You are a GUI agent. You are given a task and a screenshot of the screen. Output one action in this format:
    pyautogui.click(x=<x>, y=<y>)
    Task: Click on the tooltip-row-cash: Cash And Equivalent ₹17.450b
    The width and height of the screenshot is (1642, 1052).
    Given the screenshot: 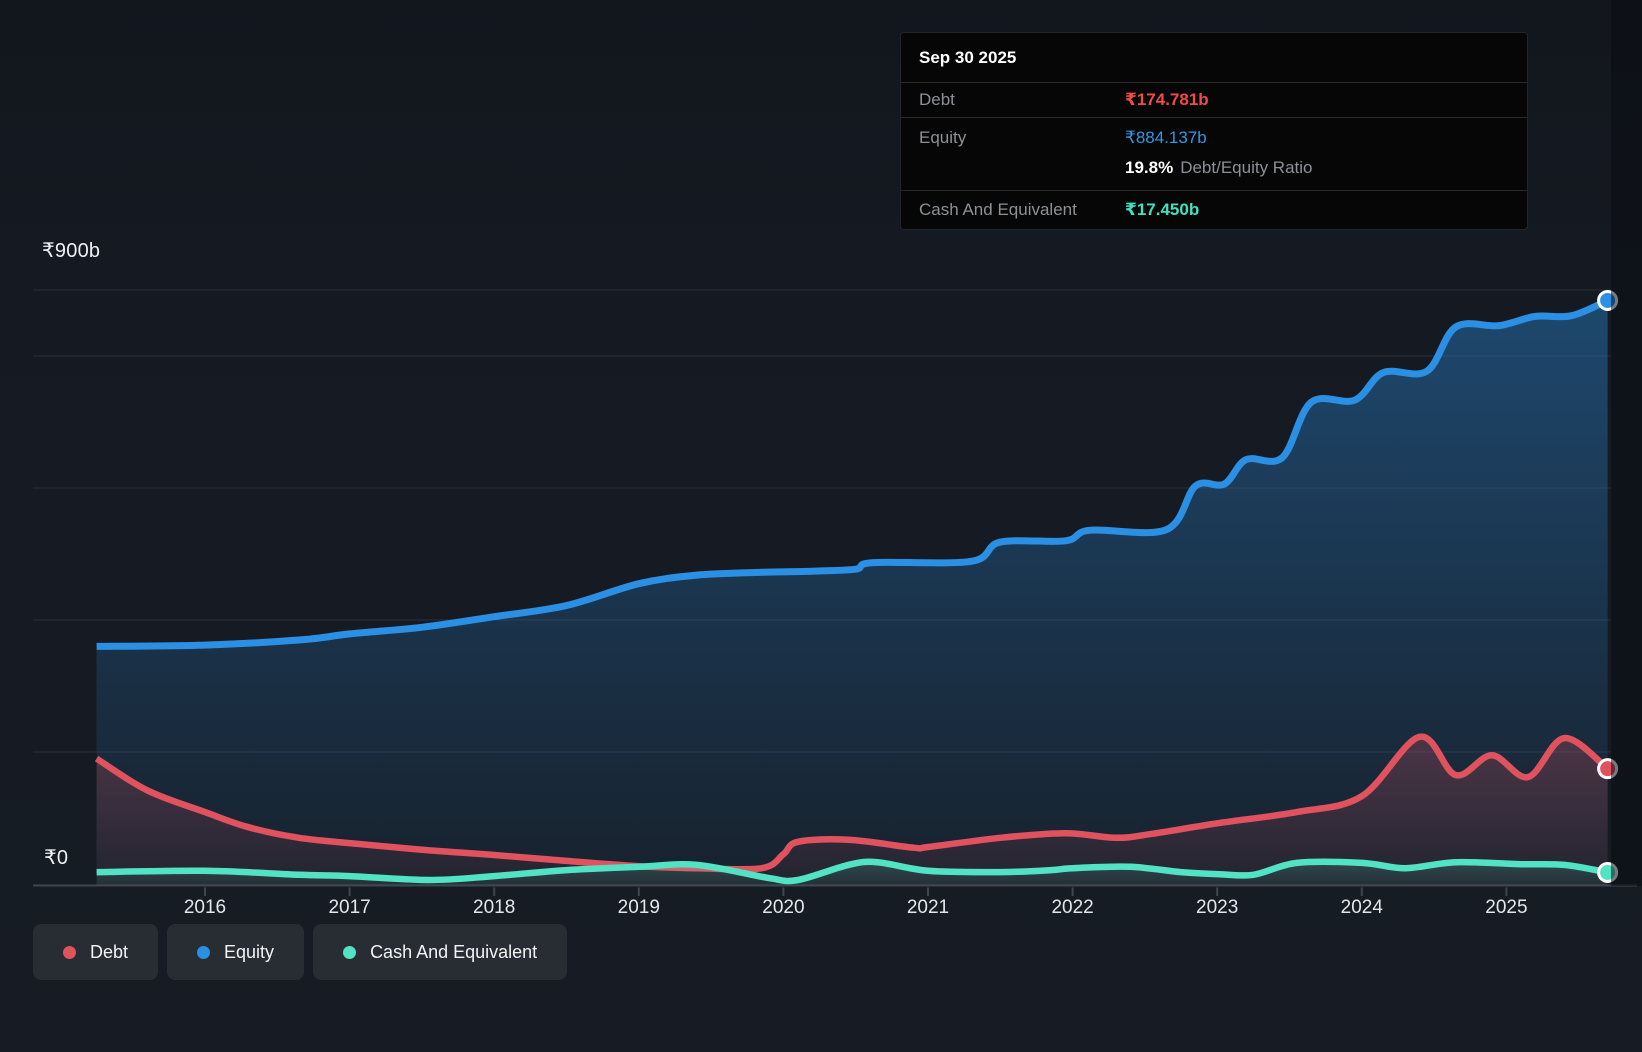 What is the action you would take?
    pyautogui.click(x=1214, y=209)
    